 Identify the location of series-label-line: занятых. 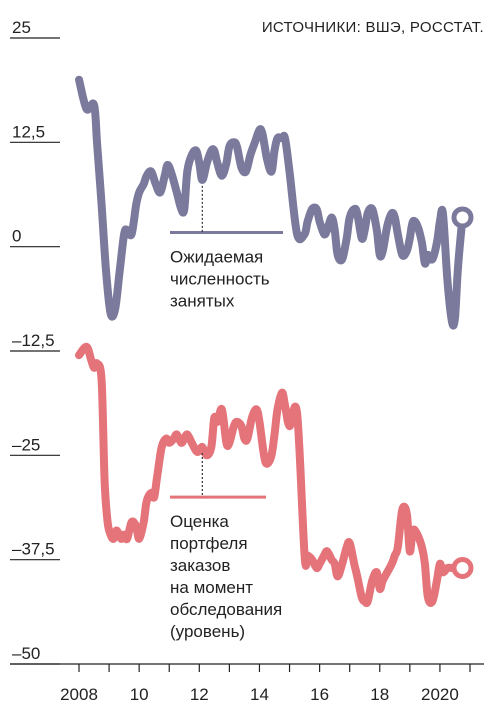
(202, 300).